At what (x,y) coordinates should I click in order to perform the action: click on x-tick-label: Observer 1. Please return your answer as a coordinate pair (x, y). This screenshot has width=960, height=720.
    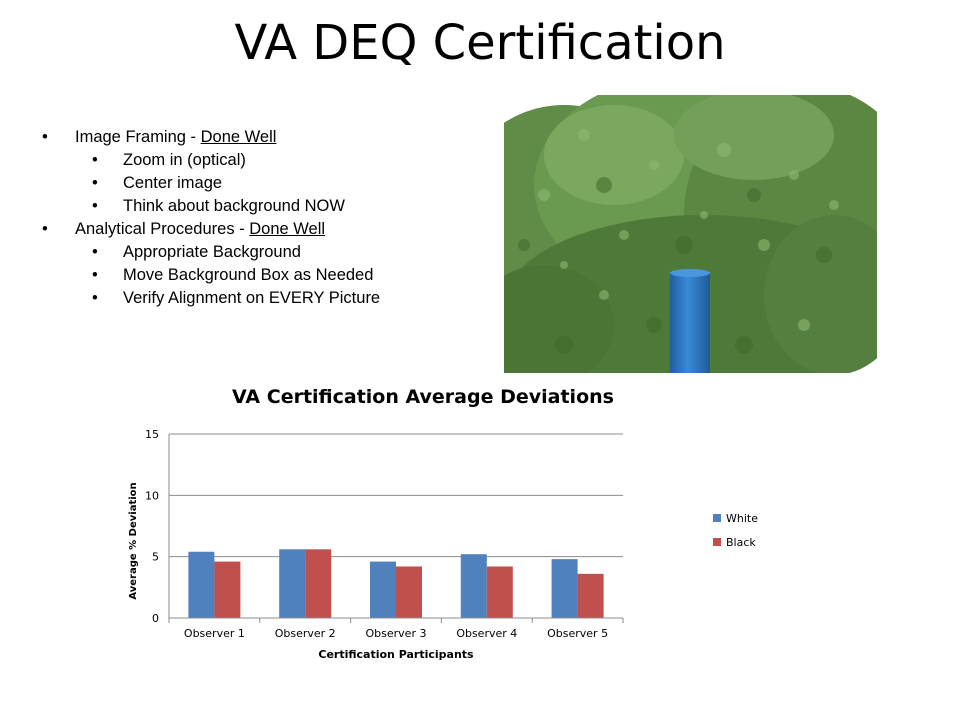
    Looking at the image, I should click on (214, 633).